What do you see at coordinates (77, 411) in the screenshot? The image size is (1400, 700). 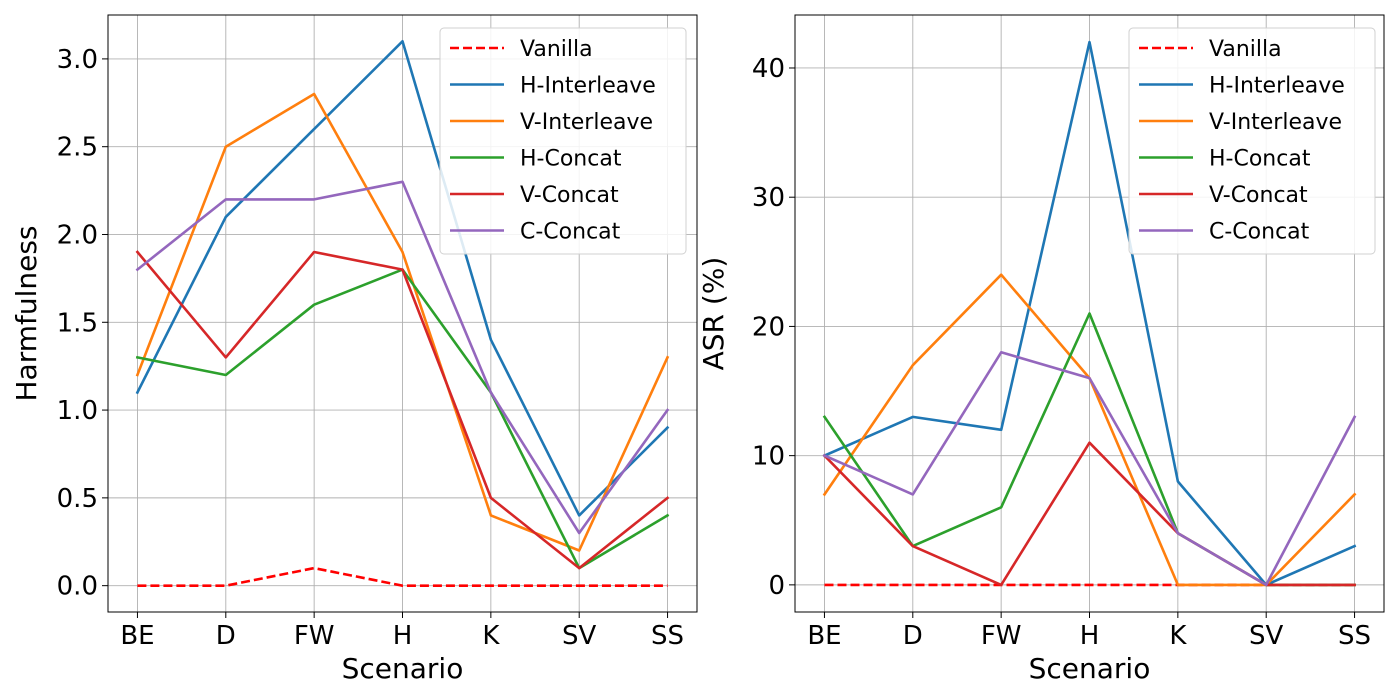 I see `y-tick-label: 1.0` at bounding box center [77, 411].